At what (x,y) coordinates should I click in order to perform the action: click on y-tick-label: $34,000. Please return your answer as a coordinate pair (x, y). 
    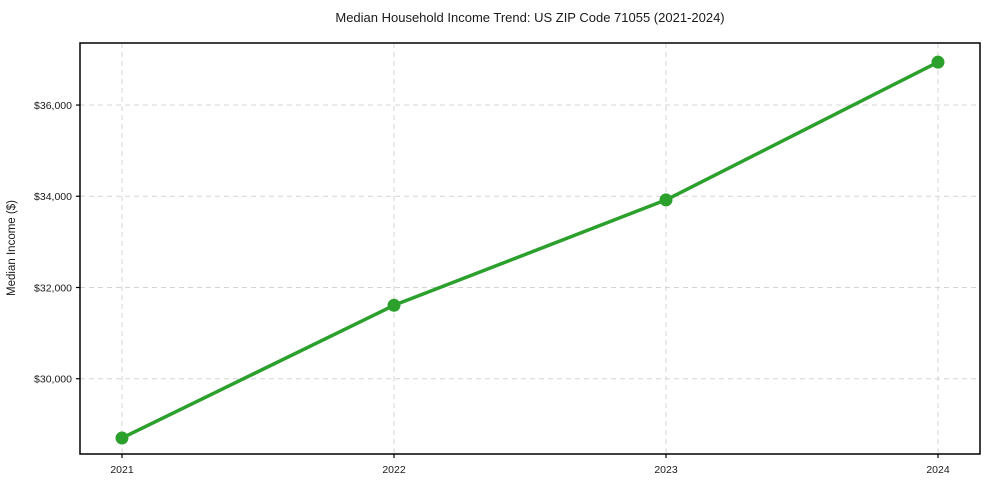
    Looking at the image, I should click on (53, 197).